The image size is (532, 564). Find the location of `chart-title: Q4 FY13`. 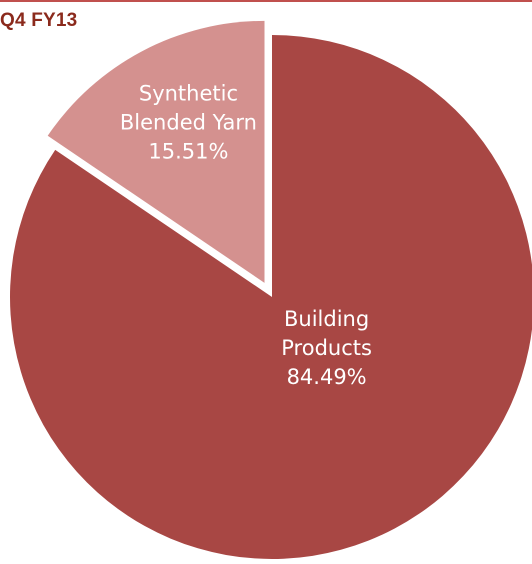

chart-title: Q4 FY13 is located at coordinates (39, 20).